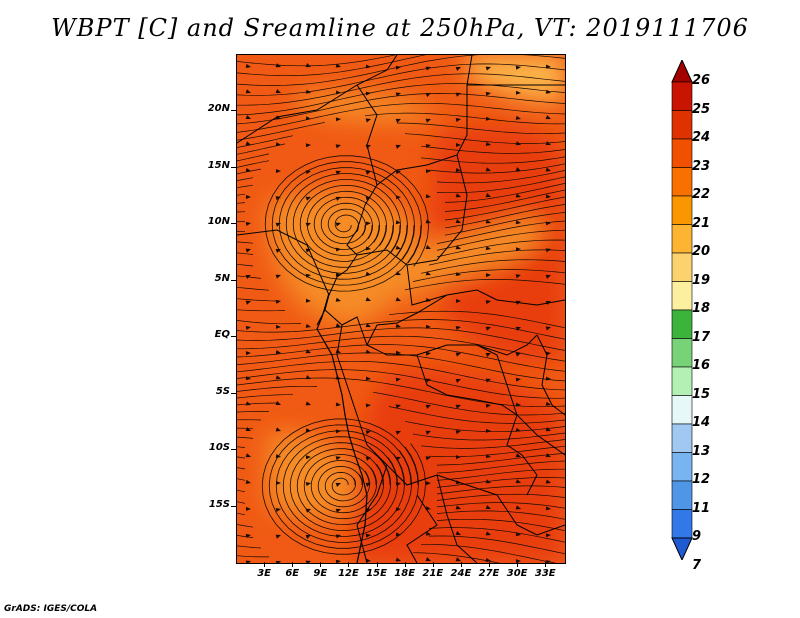 Image resolution: width=800 pixels, height=618 pixels. What do you see at coordinates (701, 337) in the screenshot?
I see `colorbar-label: 17` at bounding box center [701, 337].